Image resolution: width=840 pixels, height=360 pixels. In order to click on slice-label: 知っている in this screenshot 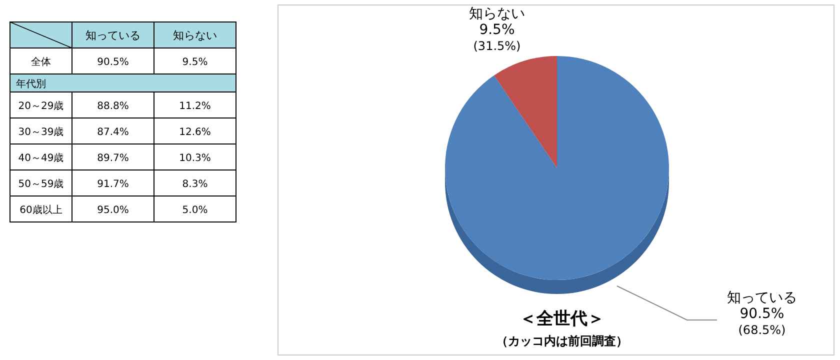, I will do `click(762, 298)`.